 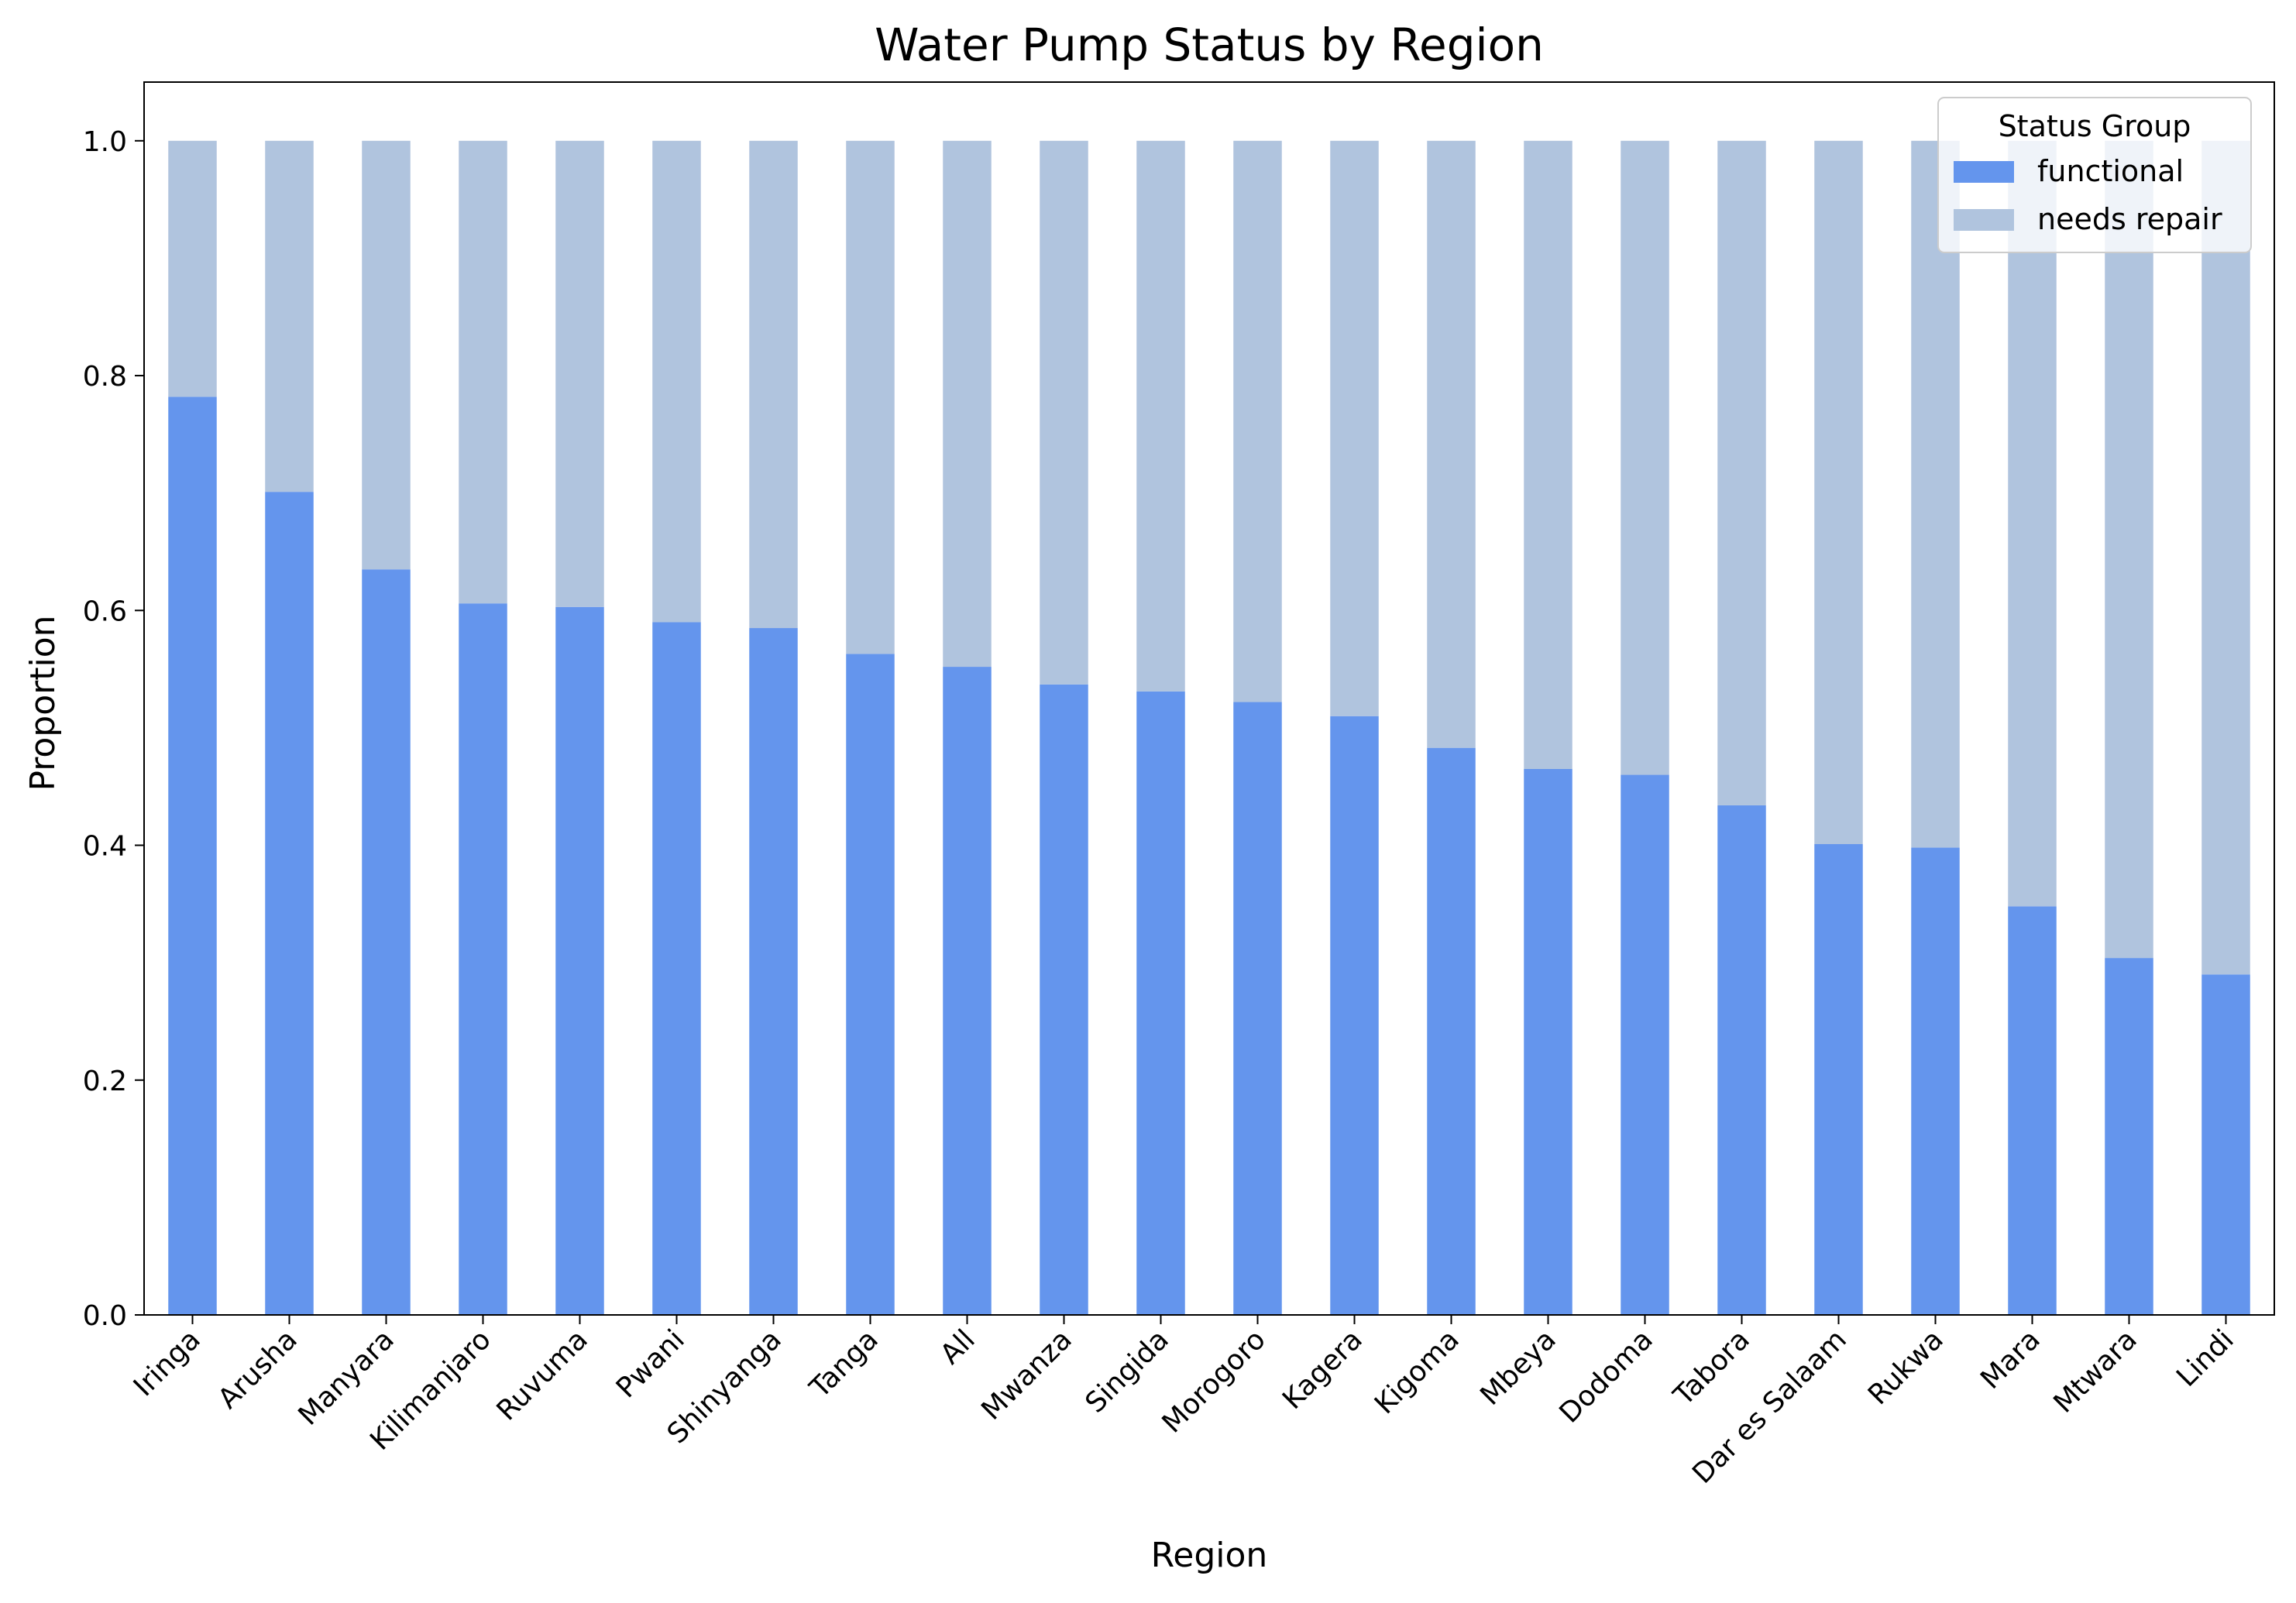 I want to click on x-tick-label-10: Singida, so click(x=1127, y=1371).